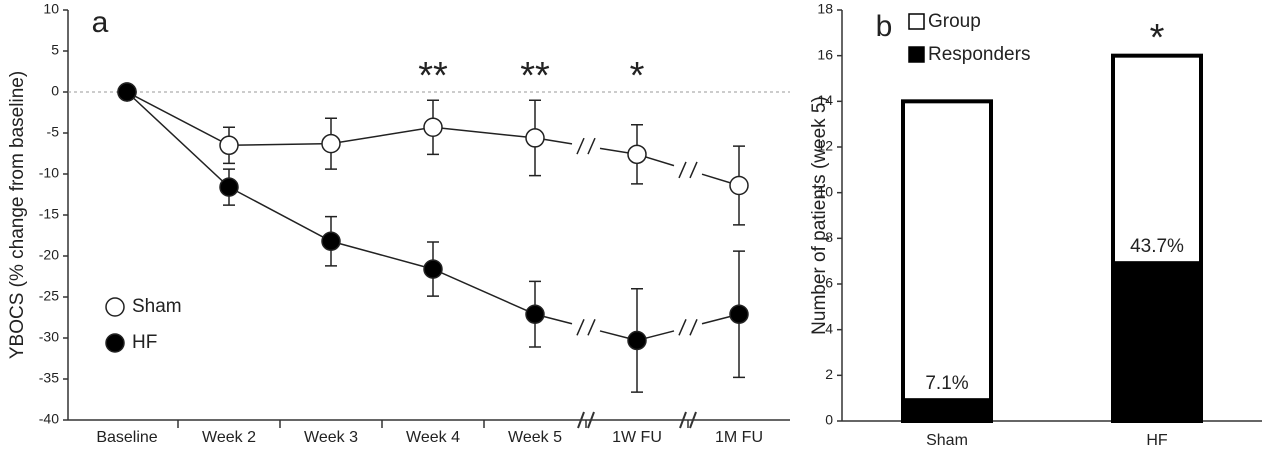 The image size is (1280, 472). What do you see at coordinates (535, 437) in the screenshot?
I see `x-tick-label: Week 5` at bounding box center [535, 437].